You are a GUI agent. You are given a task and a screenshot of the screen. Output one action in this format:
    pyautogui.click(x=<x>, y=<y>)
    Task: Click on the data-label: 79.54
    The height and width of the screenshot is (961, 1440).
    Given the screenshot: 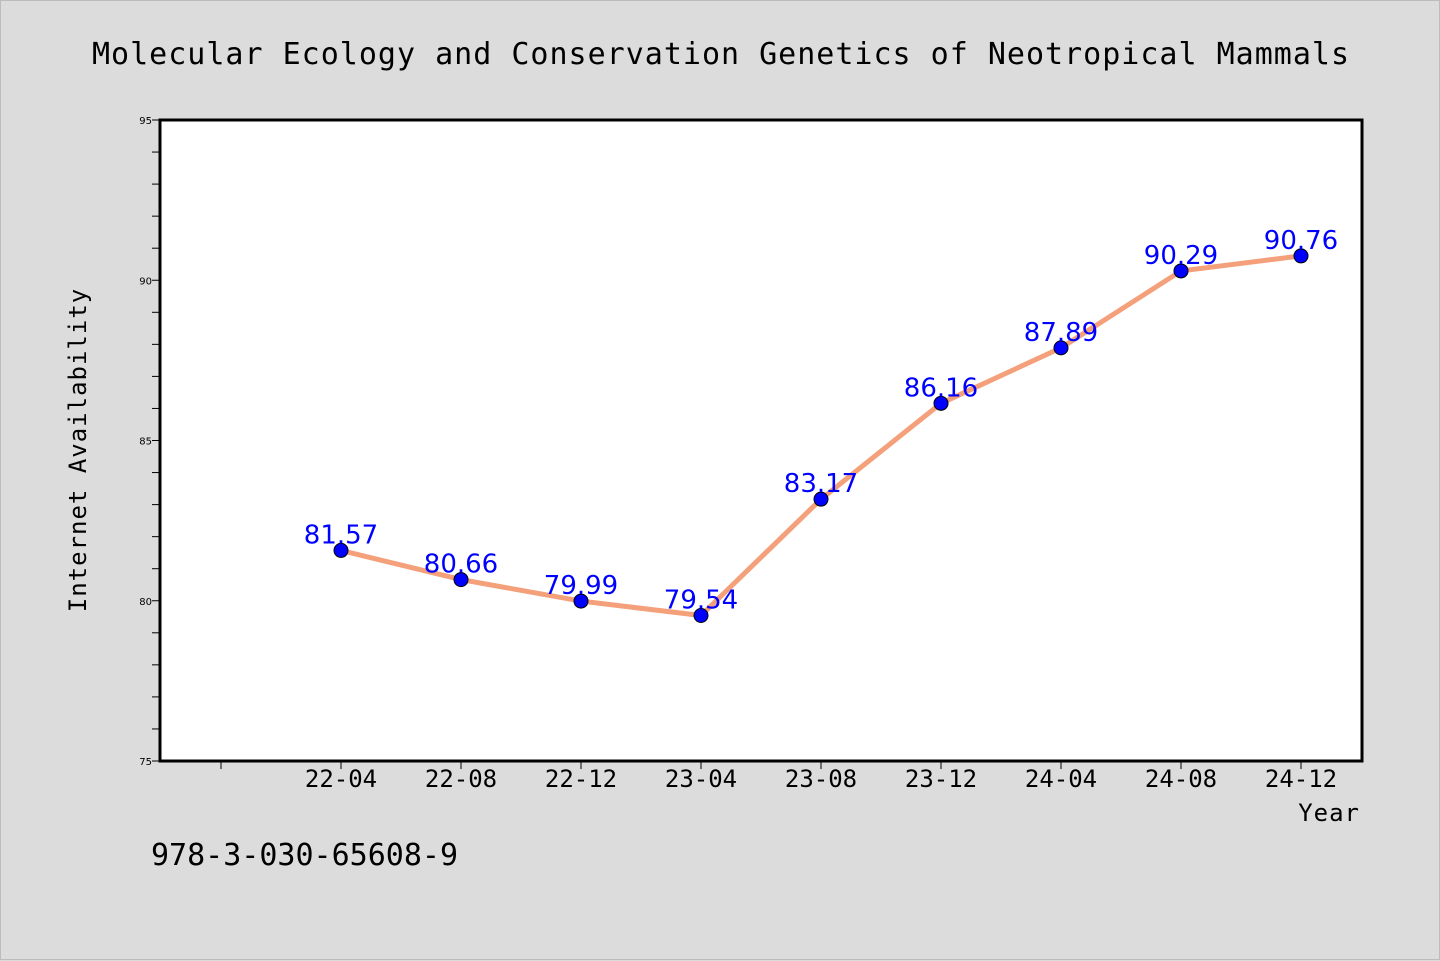 What is the action you would take?
    pyautogui.click(x=701, y=600)
    